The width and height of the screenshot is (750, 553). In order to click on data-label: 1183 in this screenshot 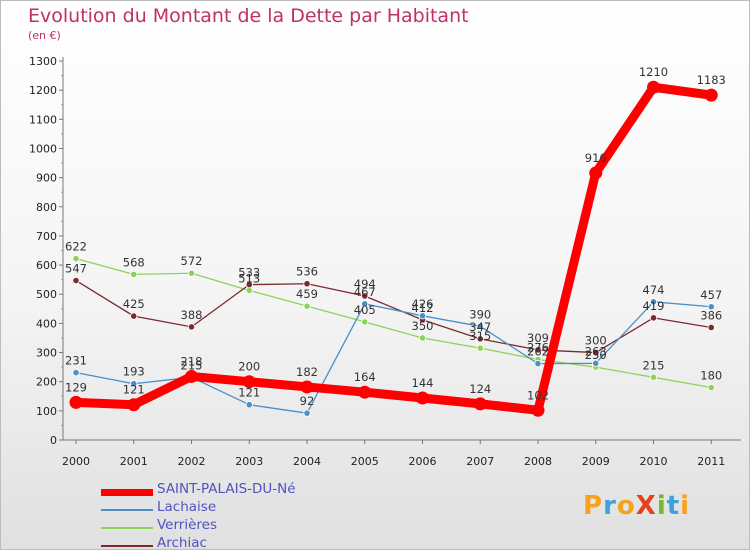, I will do `click(711, 80)`.